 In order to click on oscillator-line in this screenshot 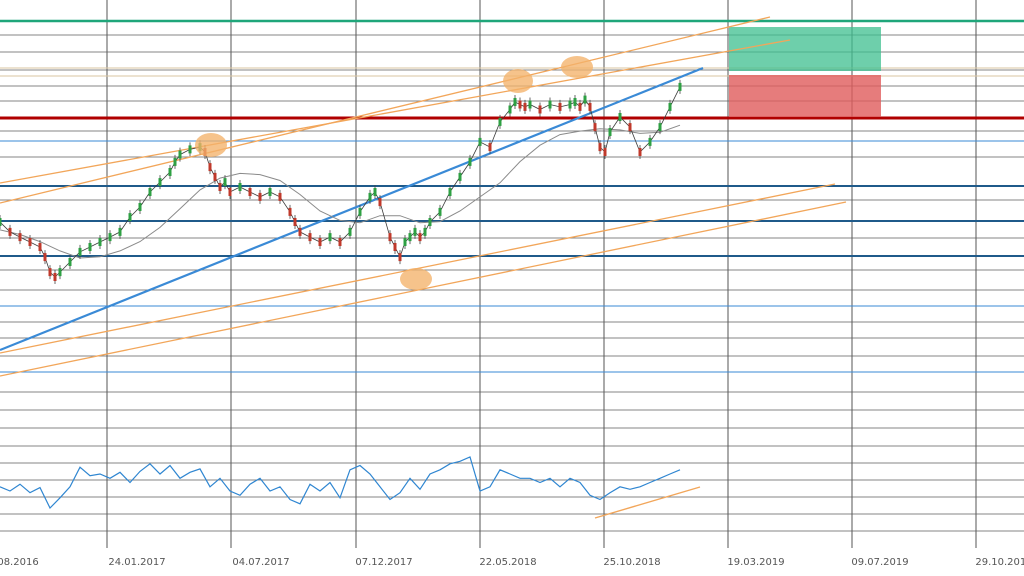, I will do `click(340, 483)`.